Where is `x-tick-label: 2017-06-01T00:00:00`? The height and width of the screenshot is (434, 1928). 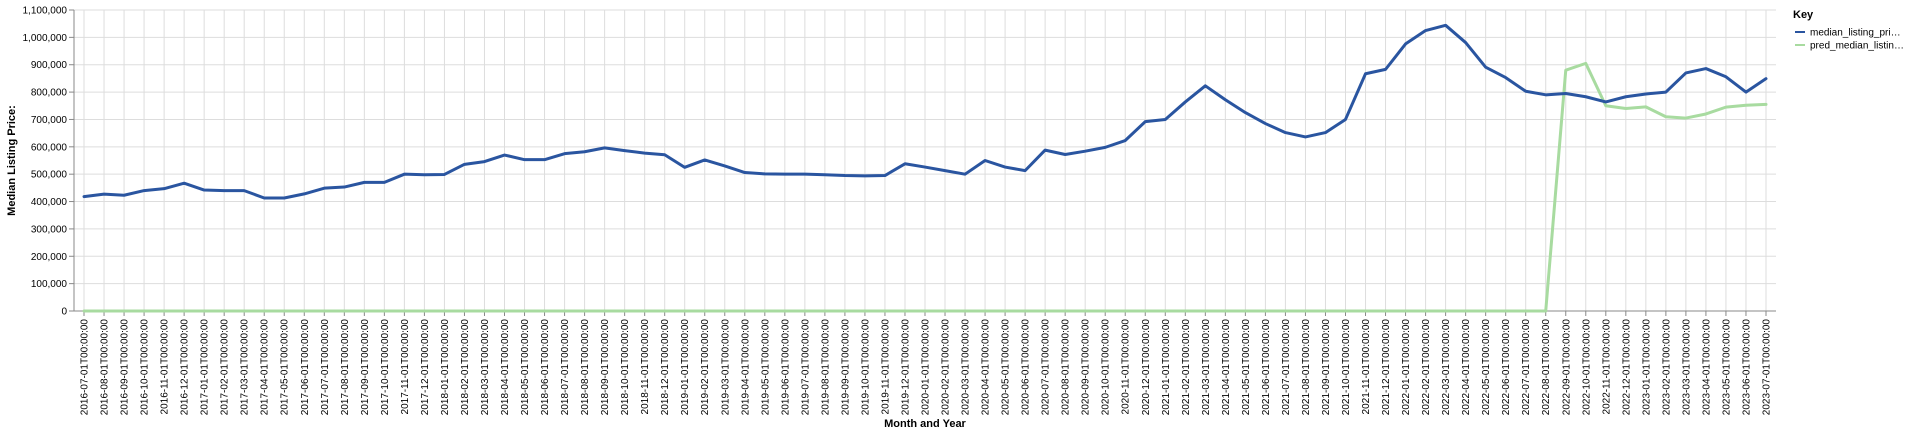 x-tick-label: 2017-06-01T00:00:00 is located at coordinates (305, 367).